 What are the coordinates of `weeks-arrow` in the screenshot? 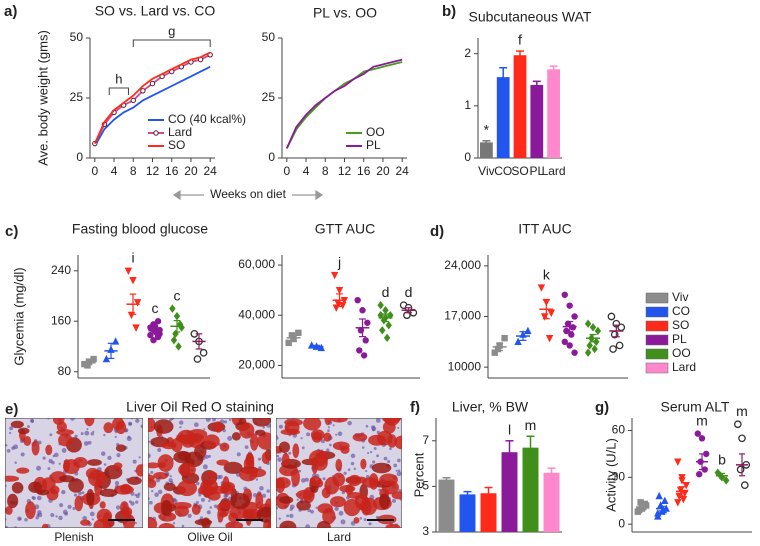 It's located at (248, 195).